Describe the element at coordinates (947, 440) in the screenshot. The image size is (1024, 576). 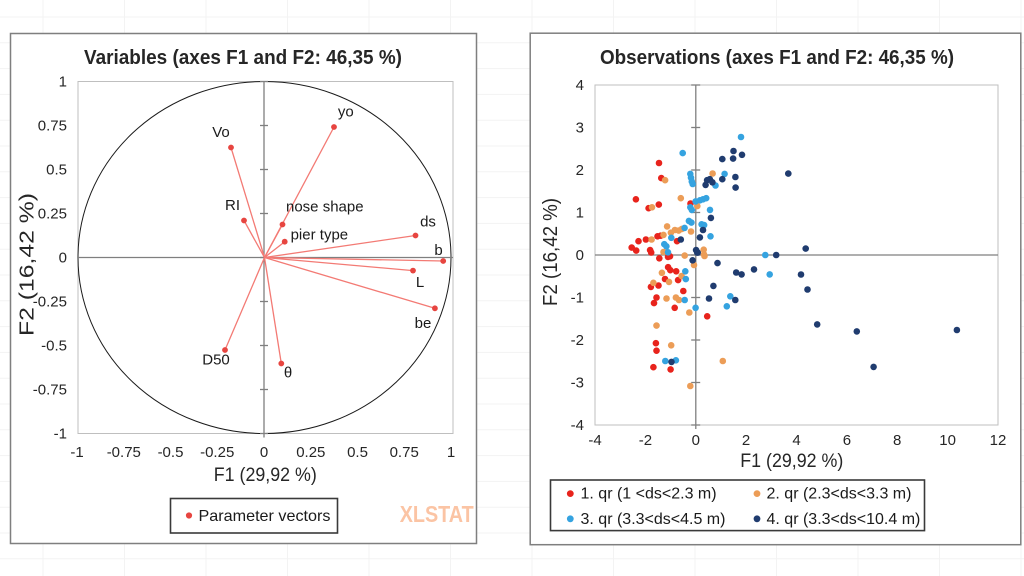
I see `svg-text: 10` at that location.